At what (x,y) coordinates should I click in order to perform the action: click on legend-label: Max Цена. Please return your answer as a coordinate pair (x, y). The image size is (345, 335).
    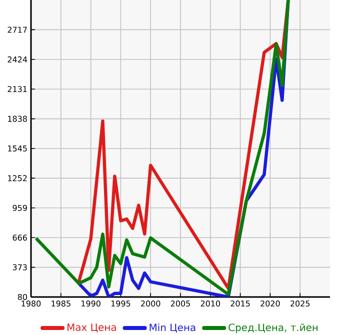
    Looking at the image, I should click on (92, 328).